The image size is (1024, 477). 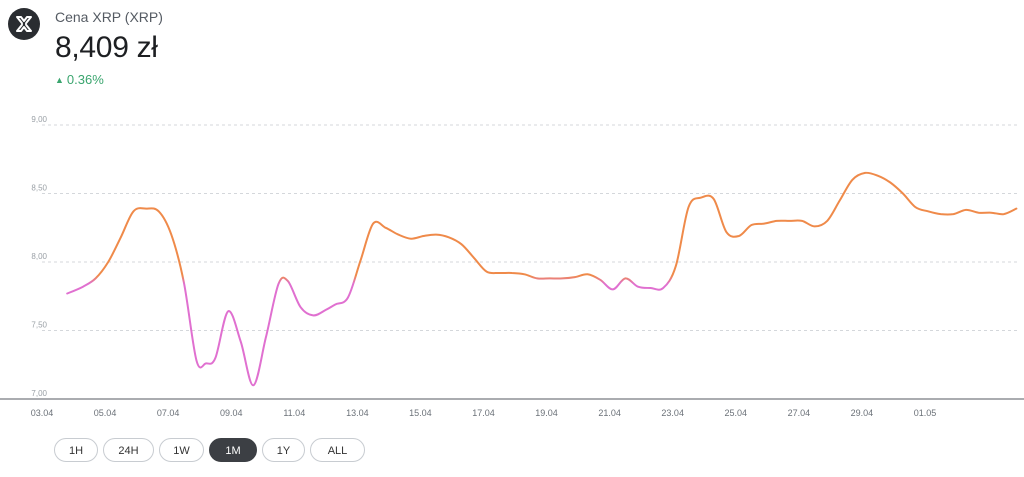 I want to click on x-tick-label: 13.04, so click(x=357, y=413).